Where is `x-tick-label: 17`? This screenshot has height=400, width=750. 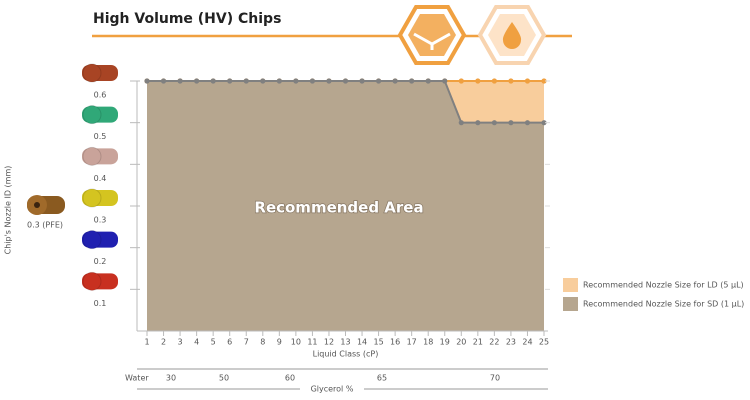 x-tick-label: 17 is located at coordinates (412, 342).